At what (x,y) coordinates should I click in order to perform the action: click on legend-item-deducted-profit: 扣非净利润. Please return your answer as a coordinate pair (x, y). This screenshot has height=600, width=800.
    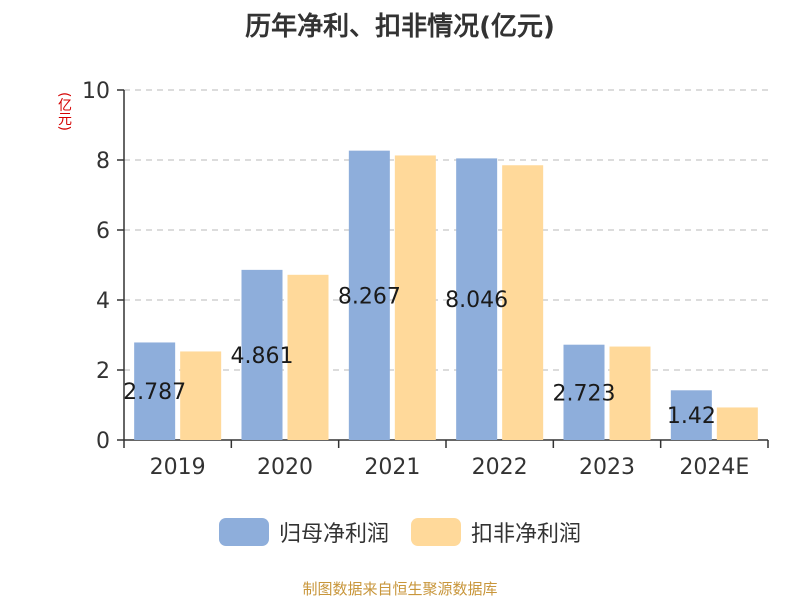
    Looking at the image, I should click on (496, 532).